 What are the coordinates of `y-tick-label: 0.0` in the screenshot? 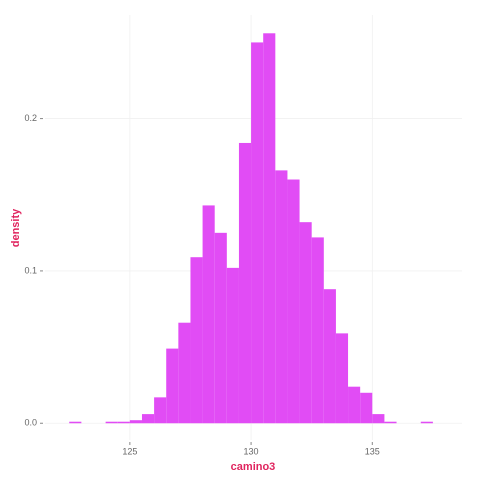 It's located at (30, 423).